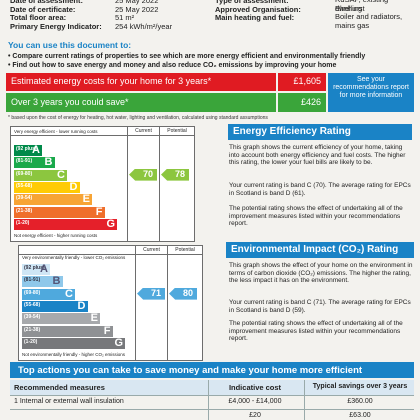  Describe the element at coordinates (137, 9) in the screenshot. I see `header-row-value: 25 May 2022` at that location.